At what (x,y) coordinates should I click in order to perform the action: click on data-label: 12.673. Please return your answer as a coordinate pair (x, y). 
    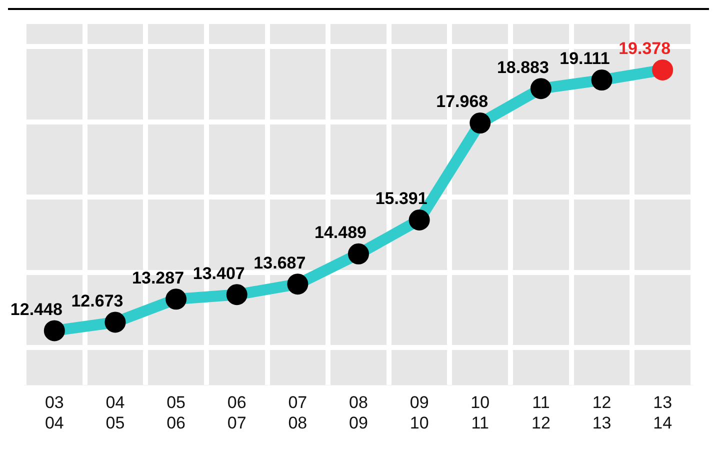
    Looking at the image, I should click on (97, 300).